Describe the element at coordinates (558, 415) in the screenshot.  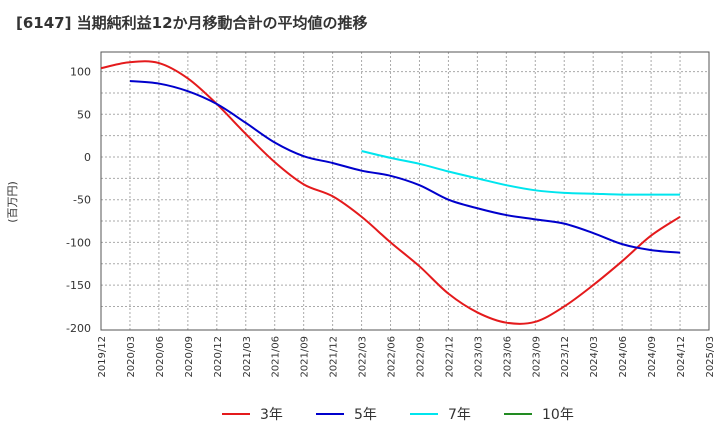
I see `legend-label: 10年` at that location.